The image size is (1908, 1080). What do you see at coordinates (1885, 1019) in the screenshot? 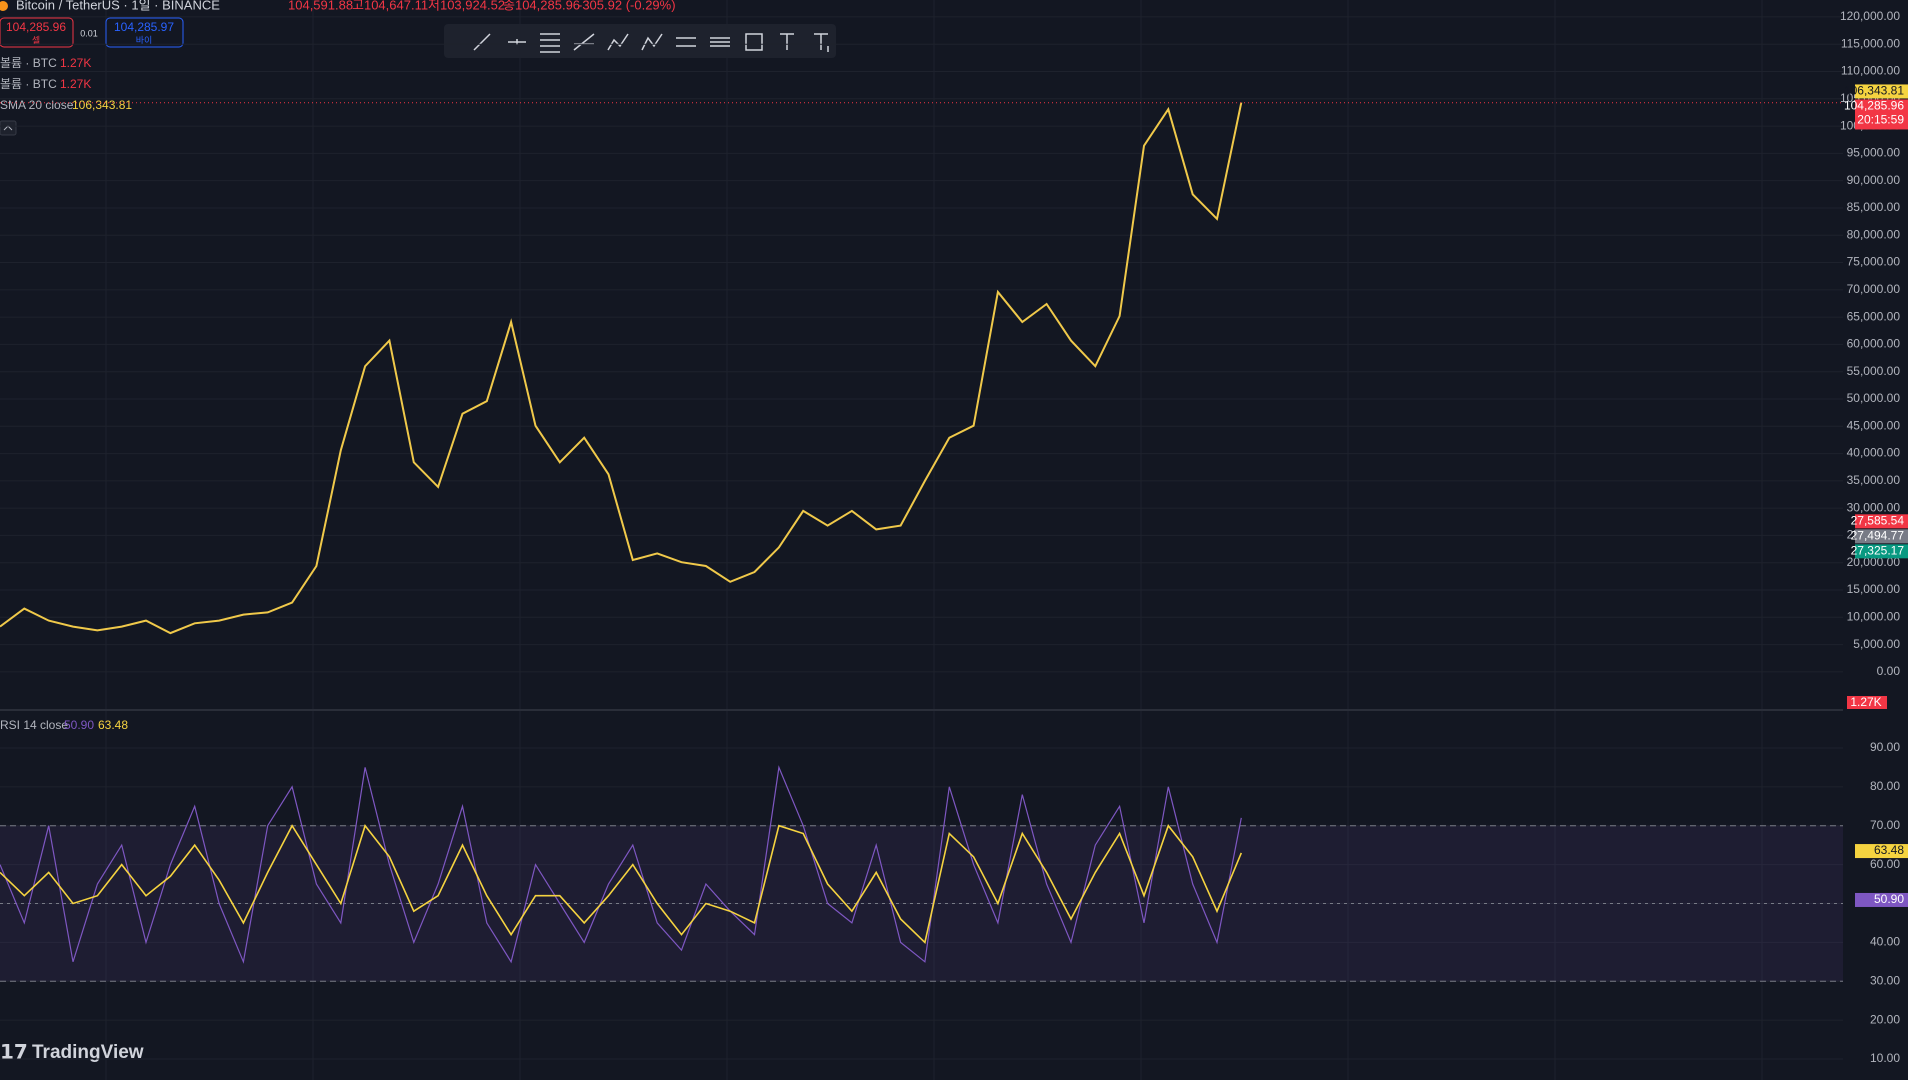
I see `y-tick-label: 20.00` at bounding box center [1885, 1019].